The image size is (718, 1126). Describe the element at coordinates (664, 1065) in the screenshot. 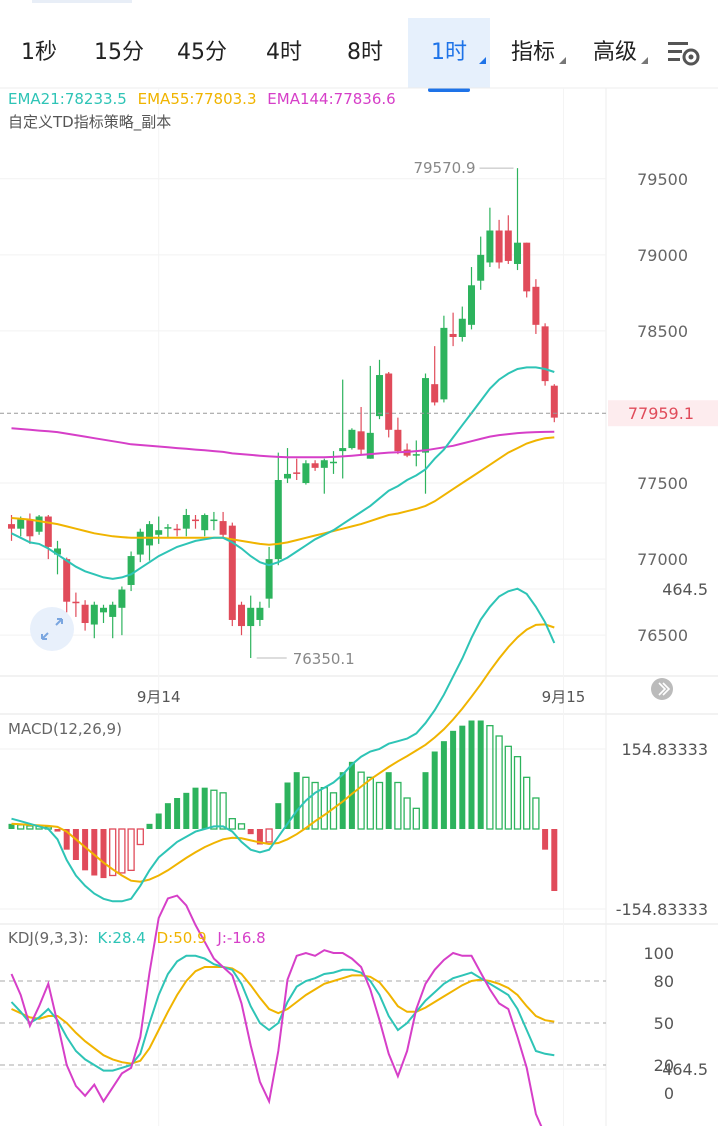

I see `kdj-tick-label: 20` at that location.